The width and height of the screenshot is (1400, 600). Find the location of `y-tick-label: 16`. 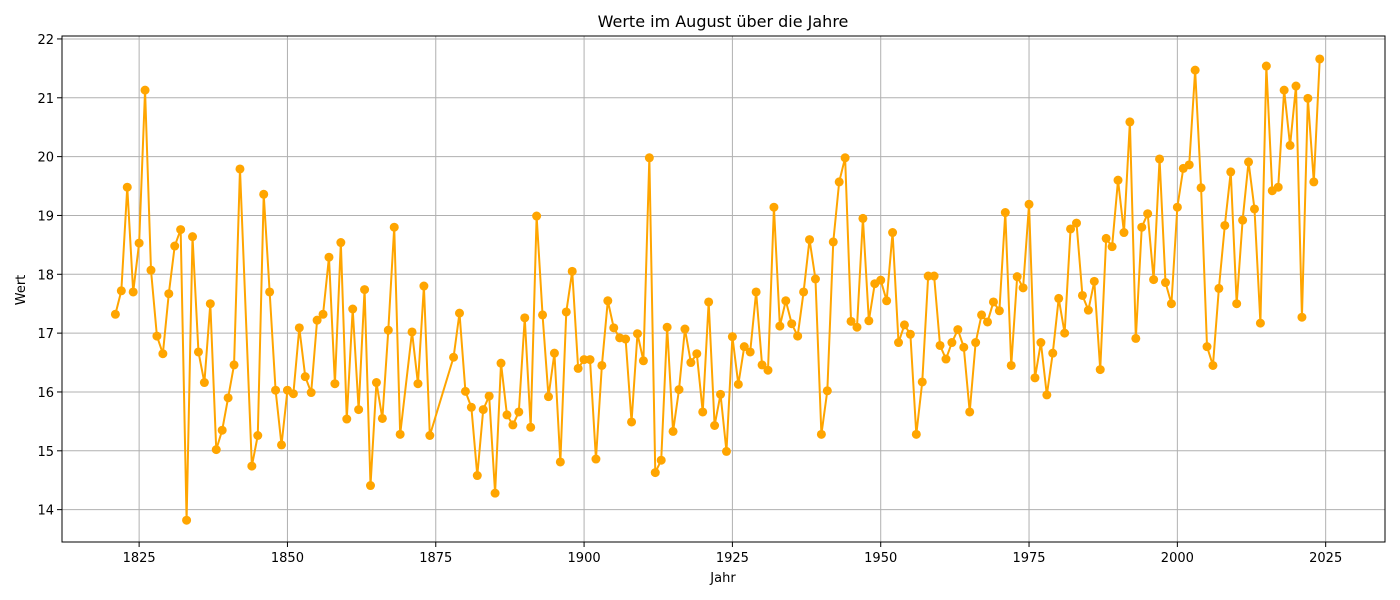

y-tick-label: 16 is located at coordinates (45, 393).